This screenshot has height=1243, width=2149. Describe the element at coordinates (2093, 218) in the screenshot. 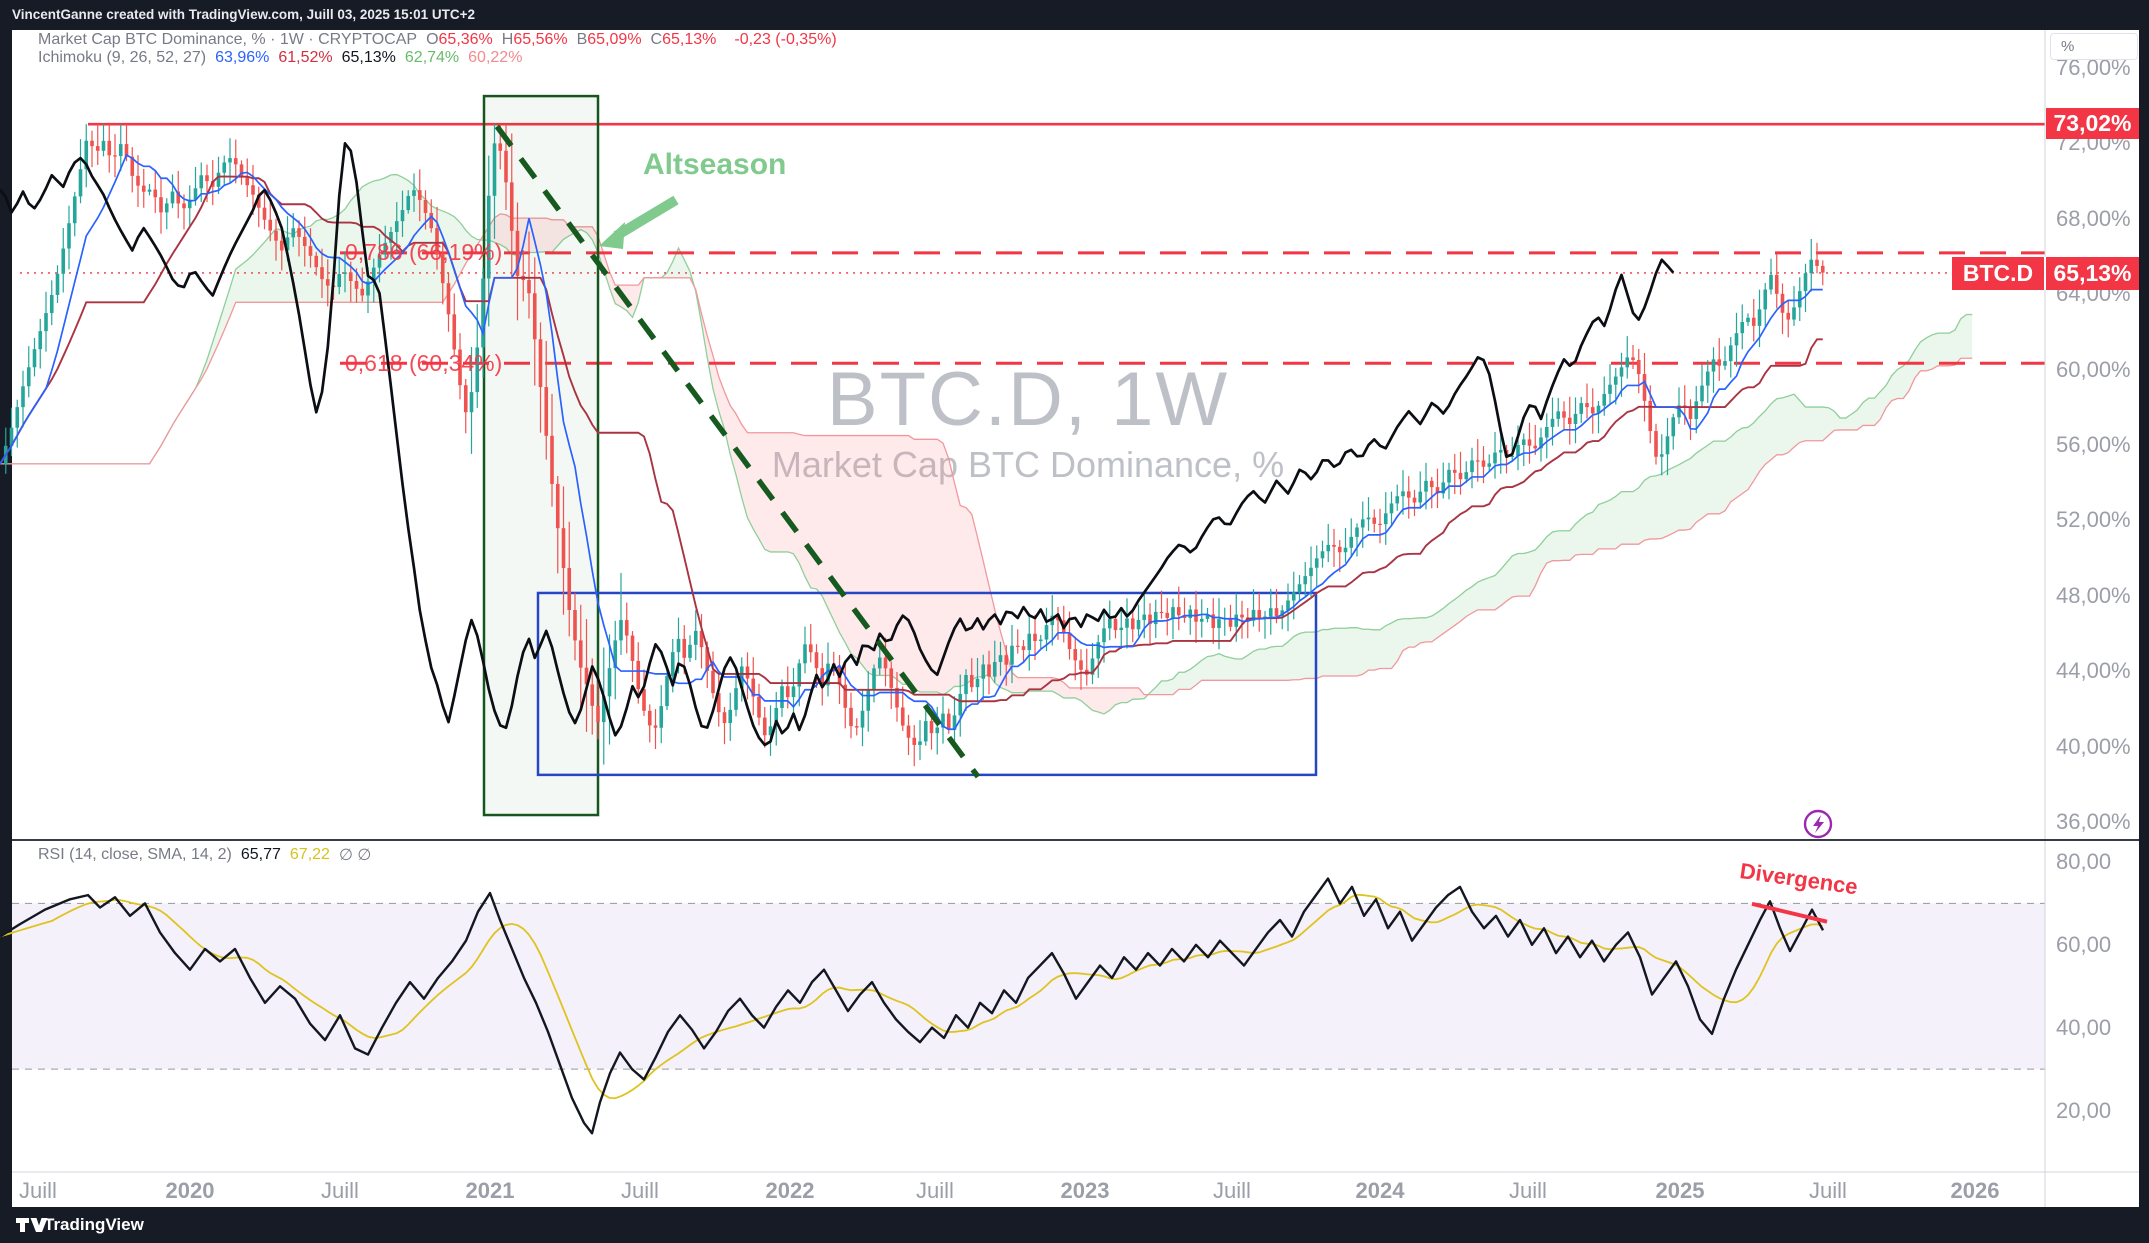

I see `price-tick: 68,00%` at that location.